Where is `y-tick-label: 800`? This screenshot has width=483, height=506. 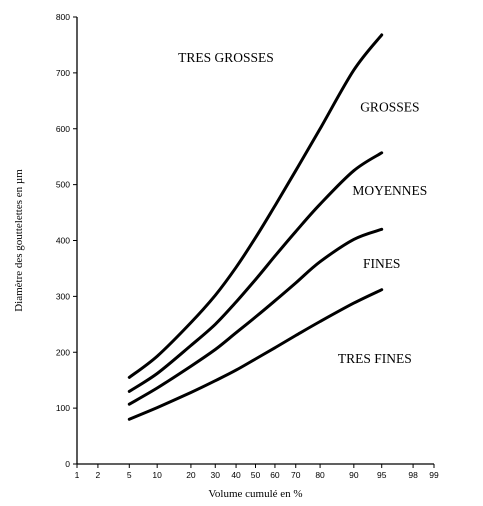 y-tick-label: 800 is located at coordinates (63, 17).